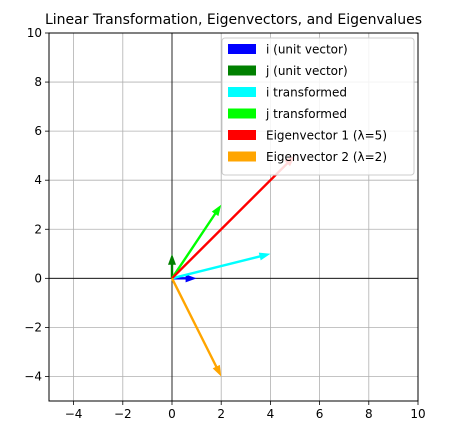 This screenshot has width=467, height=435. I want to click on y-tick-label: 6, so click(38, 131).